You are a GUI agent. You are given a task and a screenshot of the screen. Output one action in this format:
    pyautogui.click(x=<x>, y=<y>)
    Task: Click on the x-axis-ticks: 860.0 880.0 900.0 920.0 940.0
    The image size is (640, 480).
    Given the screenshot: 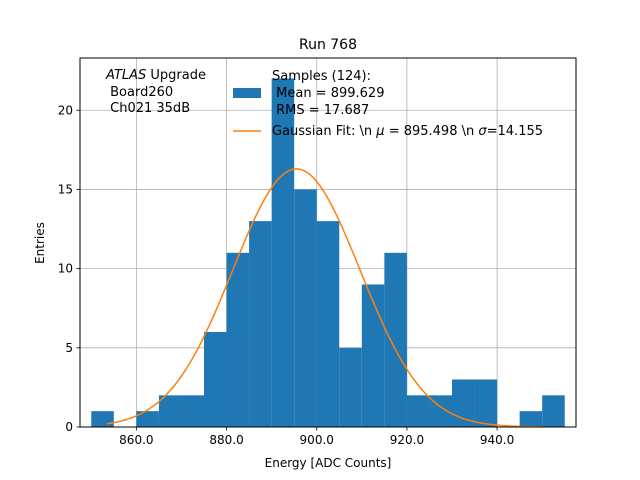 What is the action you would take?
    pyautogui.click(x=316, y=437)
    